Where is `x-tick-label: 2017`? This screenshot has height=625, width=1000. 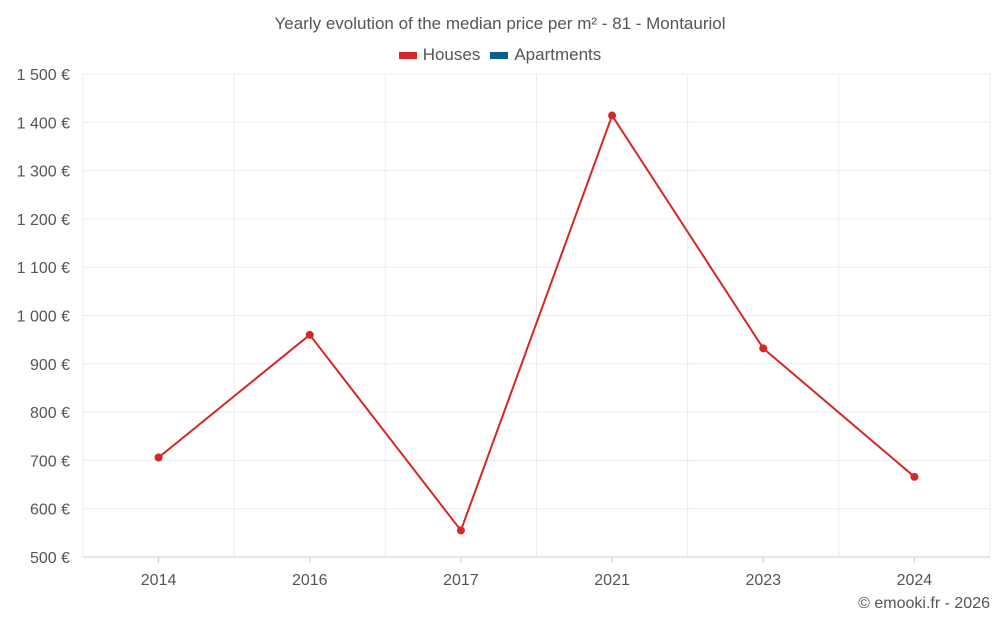
x-tick-label: 2017 is located at coordinates (461, 580).